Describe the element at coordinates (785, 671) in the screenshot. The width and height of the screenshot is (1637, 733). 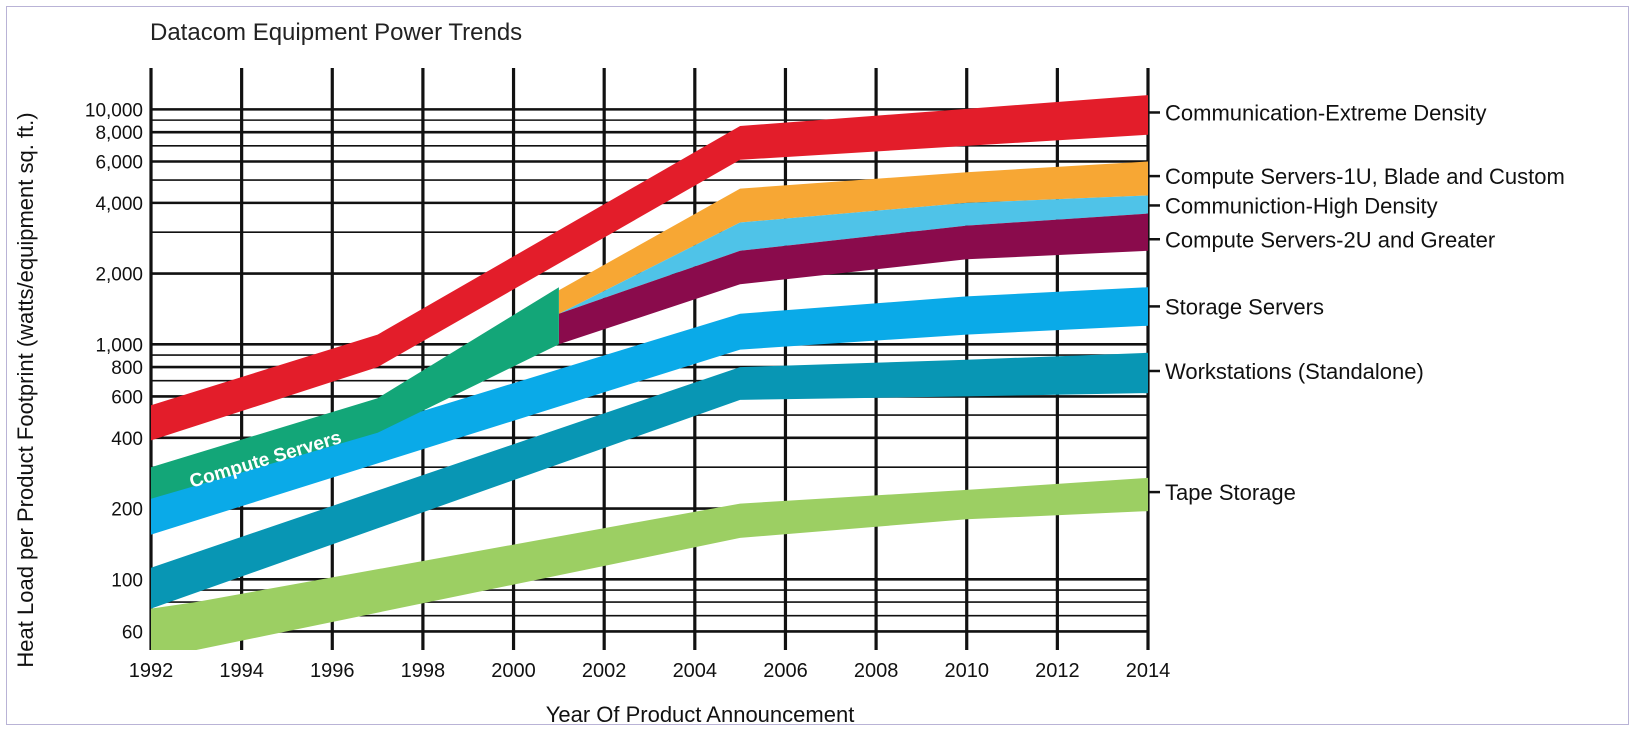
I see `x-tick-label: 2006` at that location.